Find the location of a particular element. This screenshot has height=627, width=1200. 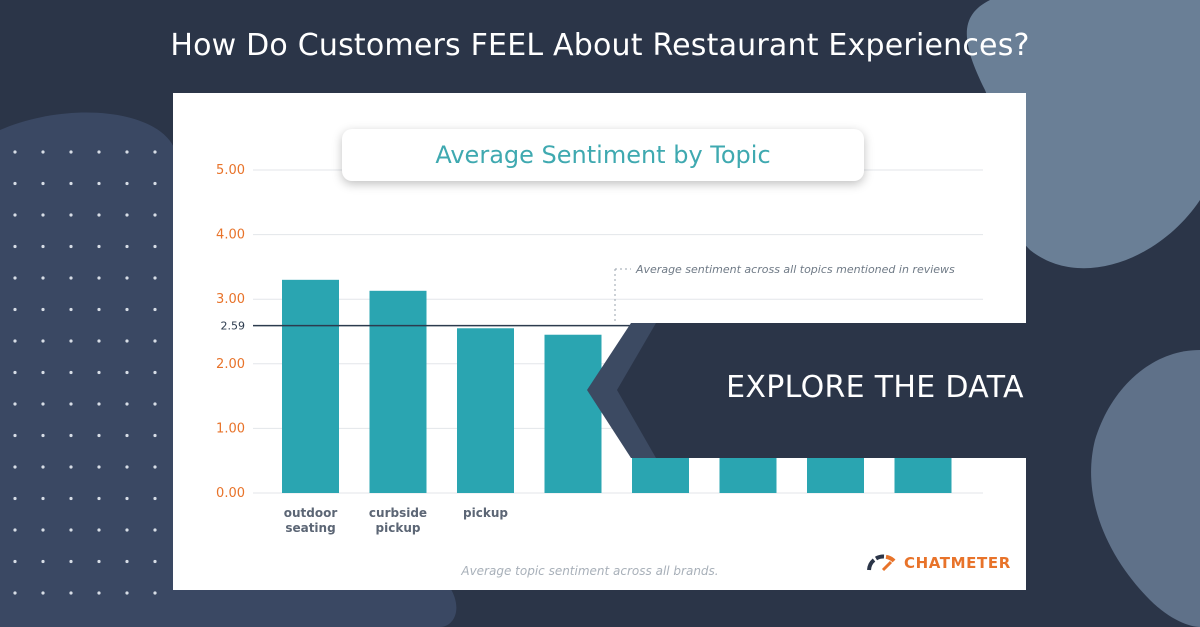

y-tick-label: 2.00 is located at coordinates (230, 364).